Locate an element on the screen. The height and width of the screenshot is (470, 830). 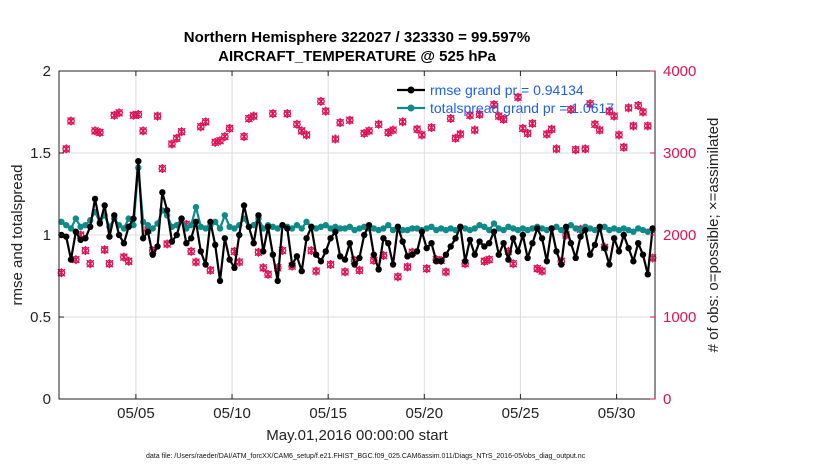
x-tick-label: 05/10 is located at coordinates (232, 413).